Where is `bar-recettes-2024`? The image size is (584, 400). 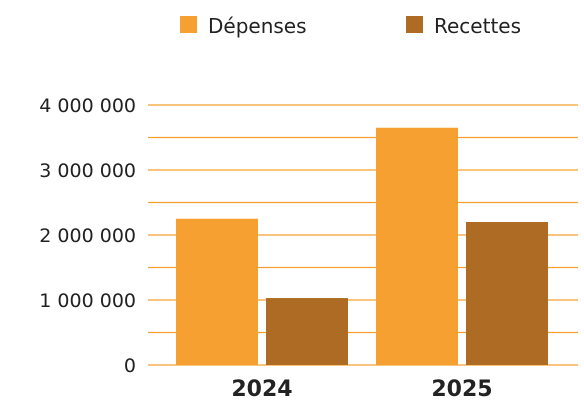
bar-recettes-2024 is located at coordinates (307, 331).